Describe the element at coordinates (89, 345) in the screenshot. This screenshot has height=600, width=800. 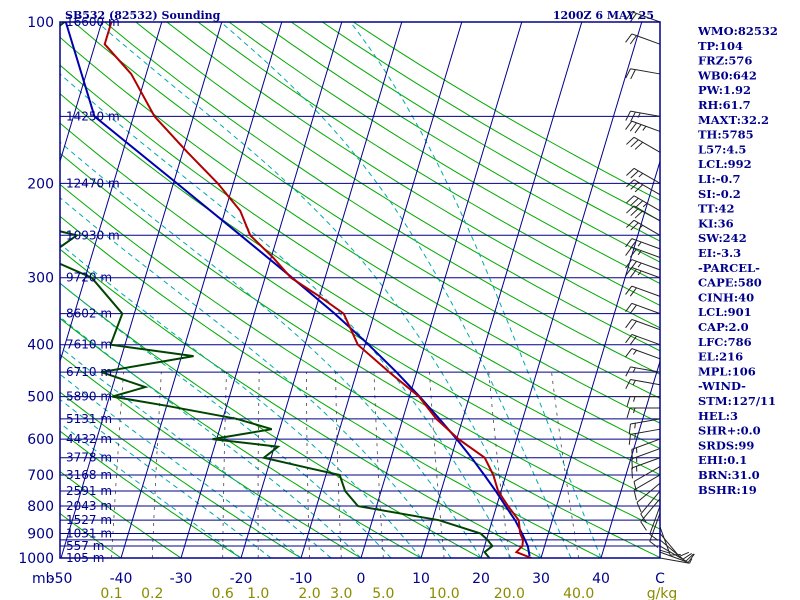
I see `height-label: 7610 m` at that location.